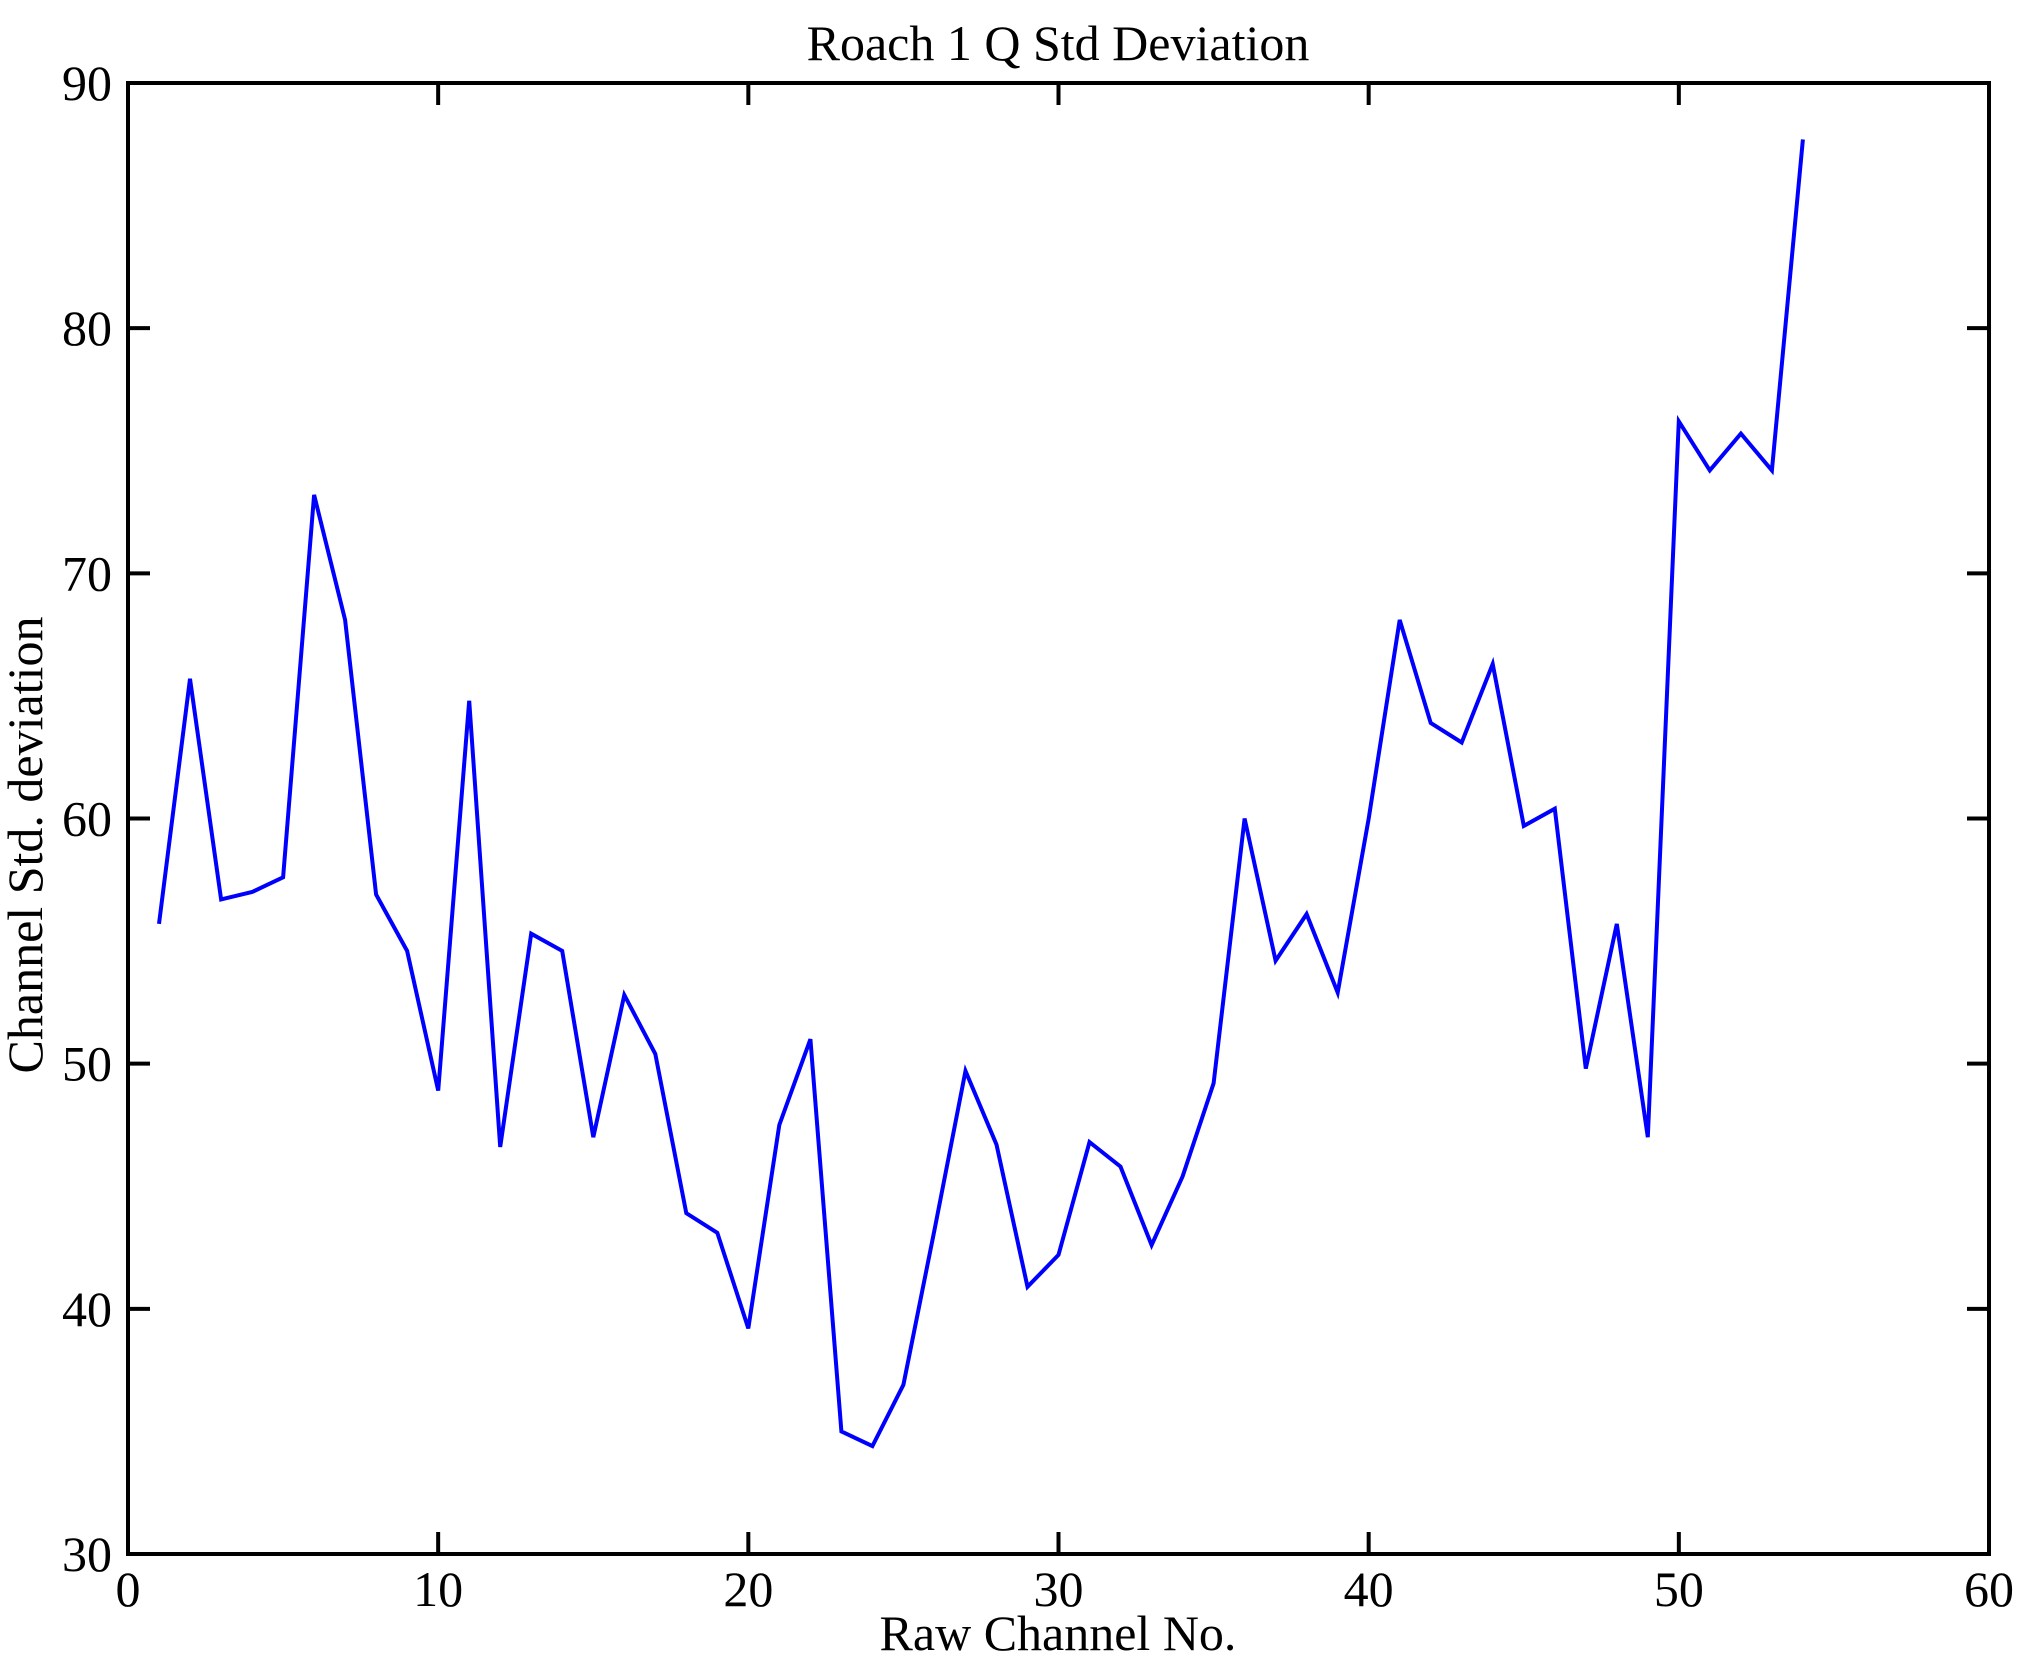 This screenshot has height=1671, width=2025. What do you see at coordinates (1679, 1589) in the screenshot?
I see `x-tick-label: 50` at bounding box center [1679, 1589].